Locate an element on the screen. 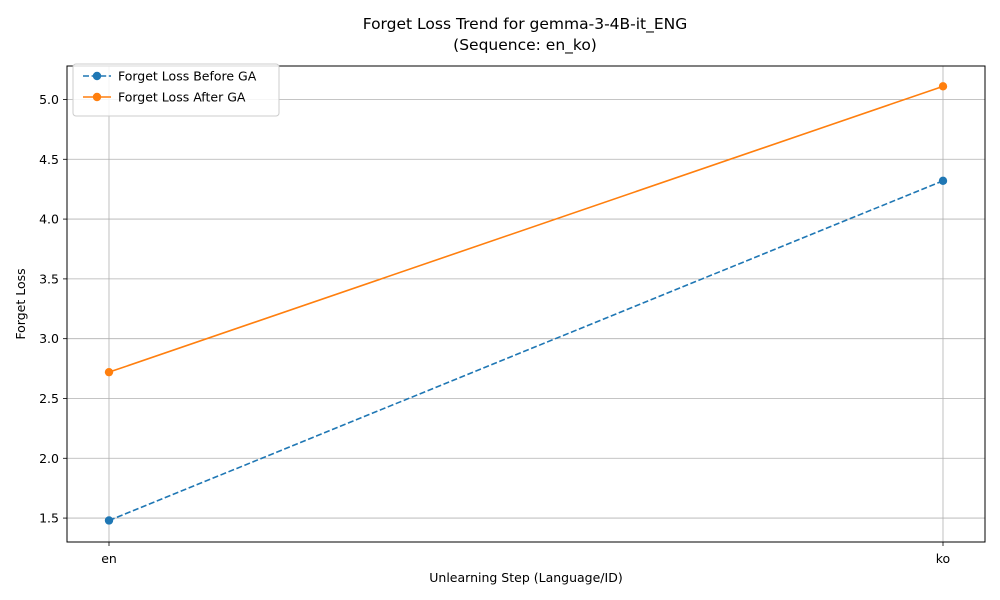 The height and width of the screenshot is (600, 1000). y-axis-ticks: 1.5 2.0 2.5 3.0 3.5 4.0 4.5 5.0 is located at coordinates (53, 309).